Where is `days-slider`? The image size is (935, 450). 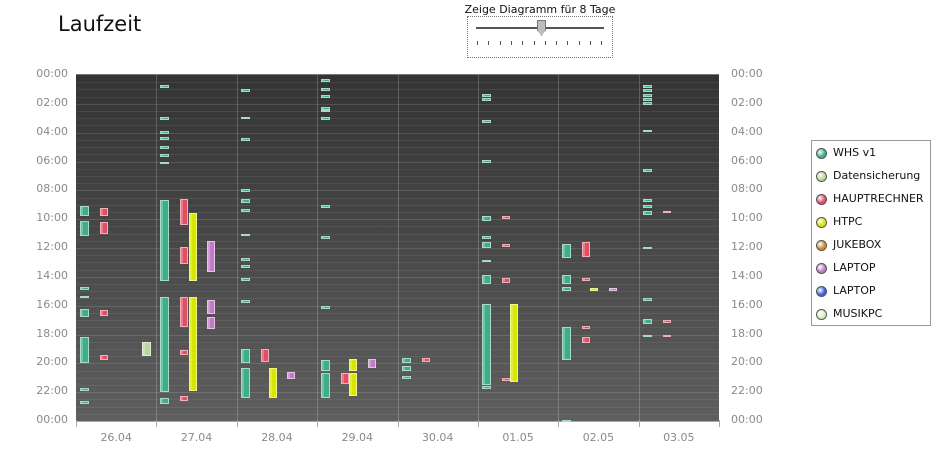 days-slider is located at coordinates (540, 37).